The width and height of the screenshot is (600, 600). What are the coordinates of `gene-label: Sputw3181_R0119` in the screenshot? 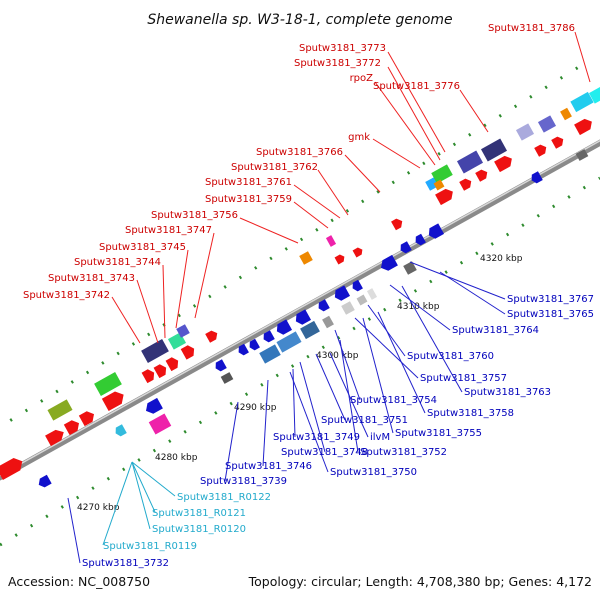 It's located at (150, 546).